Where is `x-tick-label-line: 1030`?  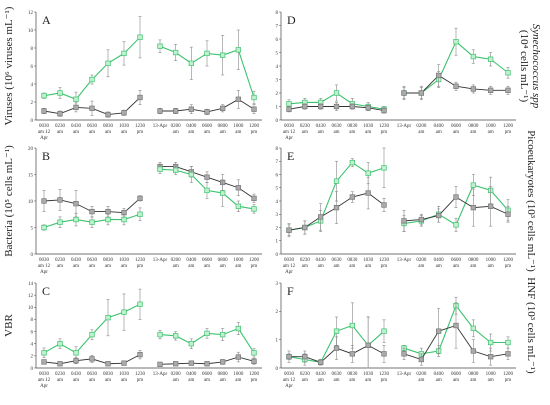 x-tick-label-line: 1030 is located at coordinates (368, 260).